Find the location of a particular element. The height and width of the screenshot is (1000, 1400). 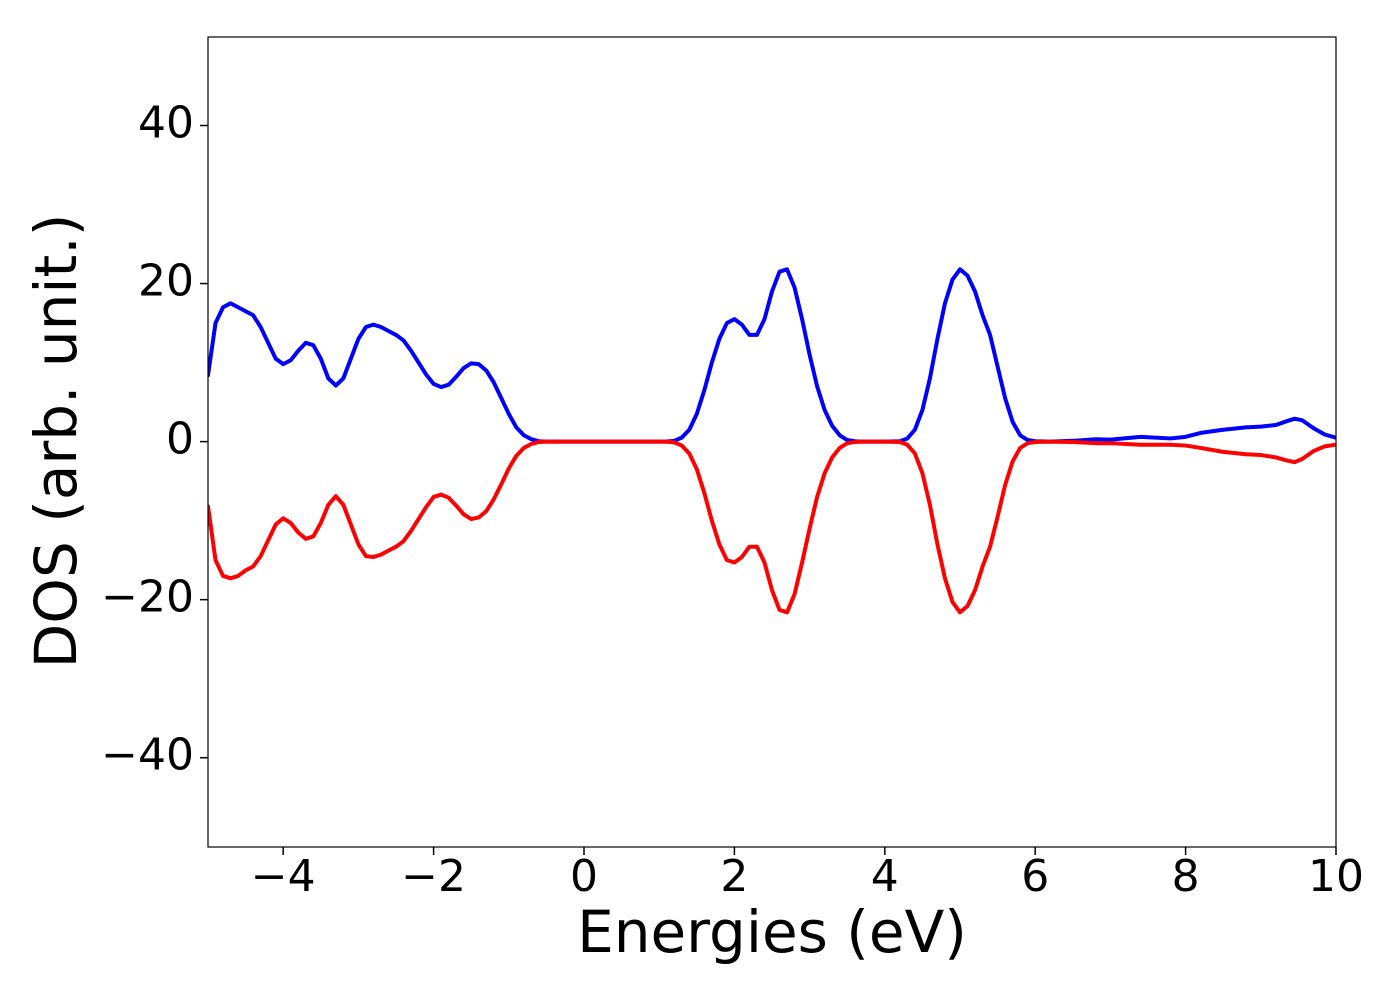

x-tick-label: 4 is located at coordinates (885, 876).